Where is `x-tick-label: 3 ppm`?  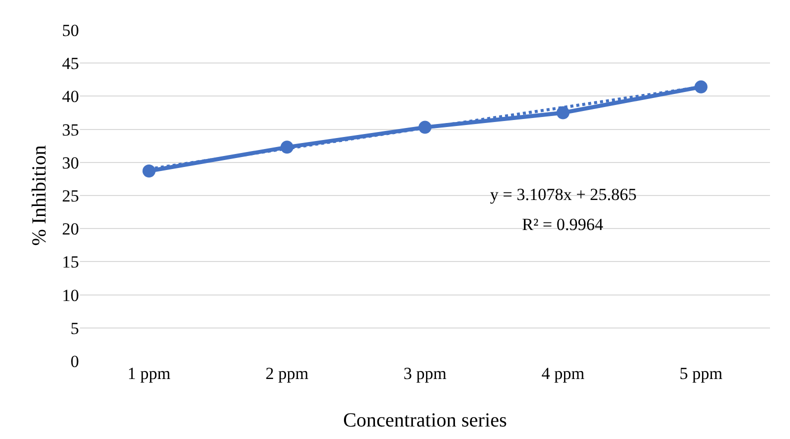 x-tick-label: 3 ppm is located at coordinates (425, 373).